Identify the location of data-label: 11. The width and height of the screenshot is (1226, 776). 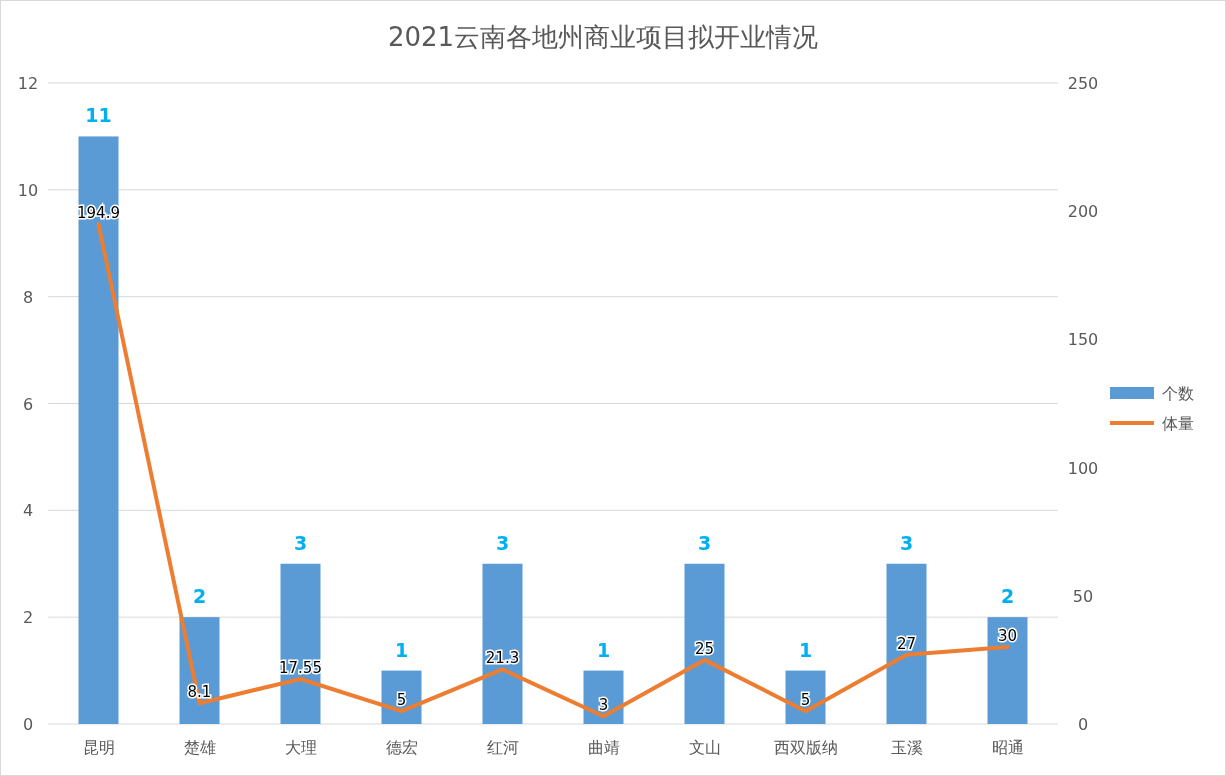
(98, 115).